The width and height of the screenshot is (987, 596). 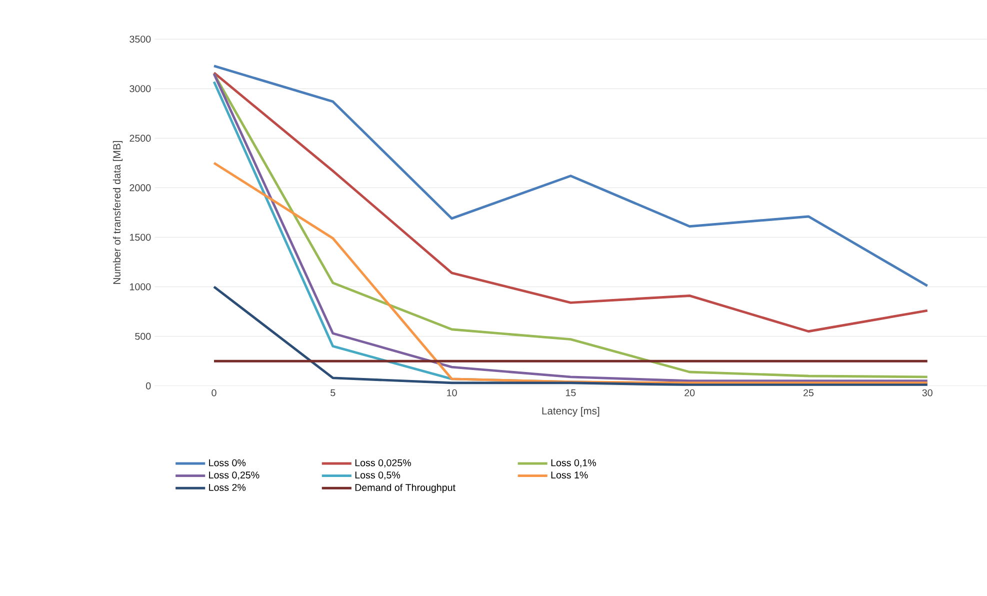 I want to click on y-tick-label: 500, so click(x=143, y=336).